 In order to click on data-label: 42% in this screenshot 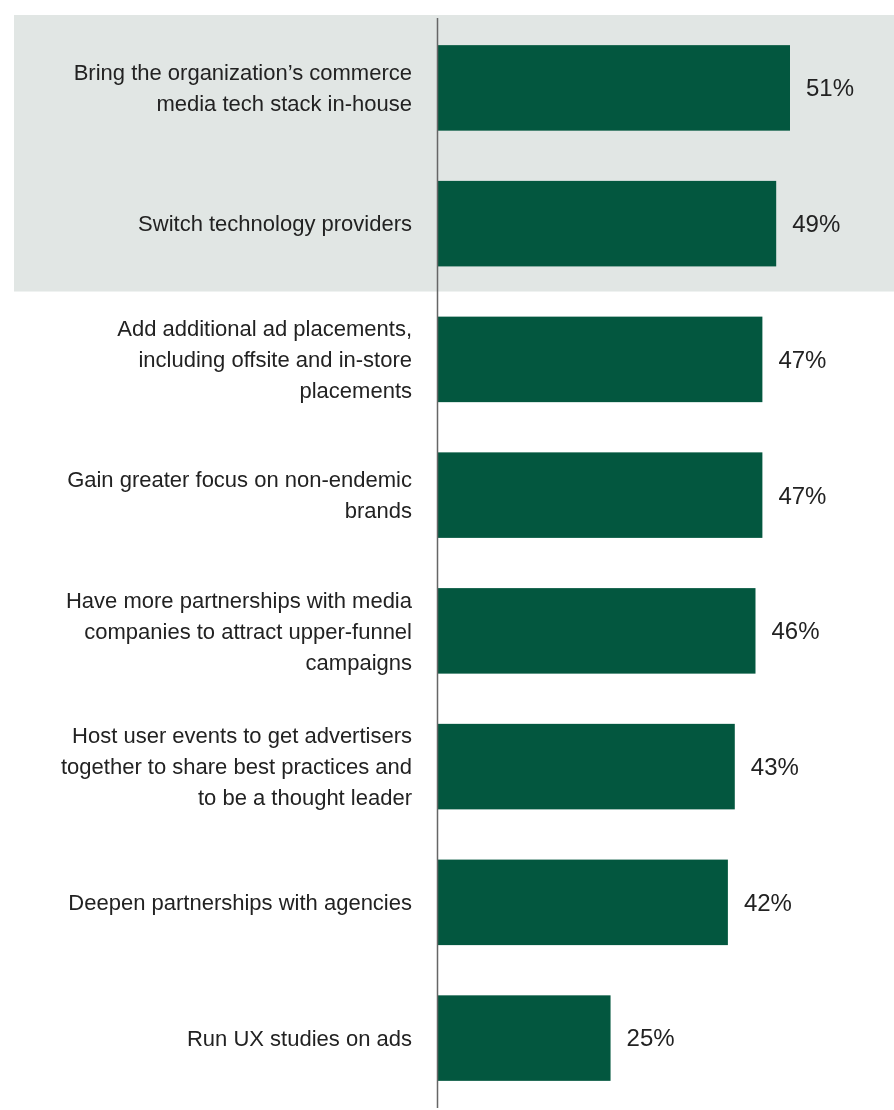, I will do `click(767, 902)`.